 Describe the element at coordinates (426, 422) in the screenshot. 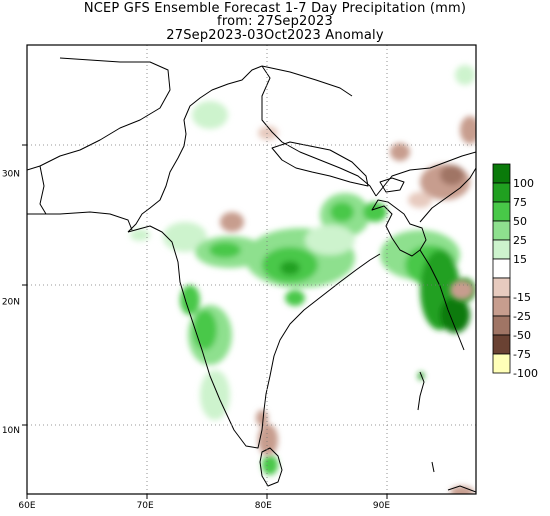

I see `andaman-islands` at that location.